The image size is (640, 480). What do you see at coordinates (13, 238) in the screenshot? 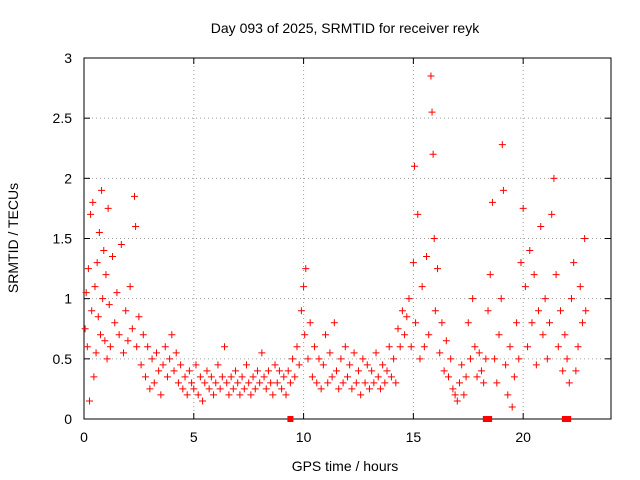
I see `y-axis-label: SRMTID / TECUs` at bounding box center [13, 238].